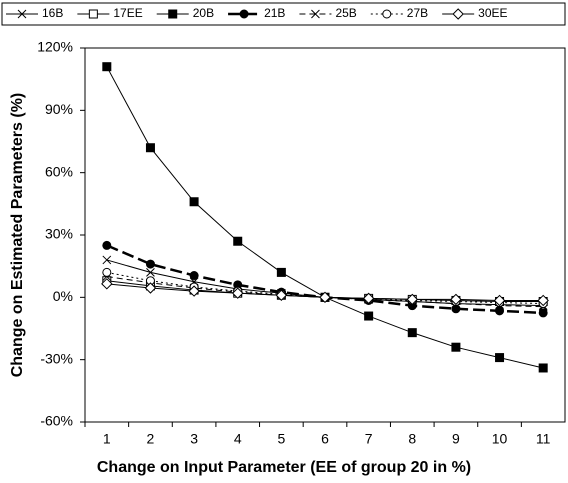 The width and height of the screenshot is (568, 483). I want to click on x-tick-label: 11, so click(543, 439).